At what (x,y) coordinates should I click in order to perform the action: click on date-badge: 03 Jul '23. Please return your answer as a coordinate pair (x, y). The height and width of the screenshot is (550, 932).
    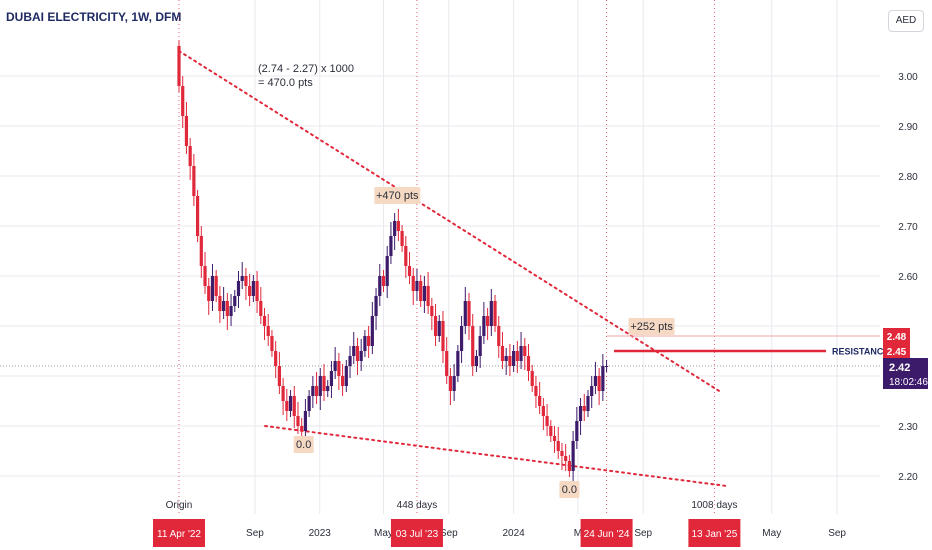
    Looking at the image, I should click on (417, 534).